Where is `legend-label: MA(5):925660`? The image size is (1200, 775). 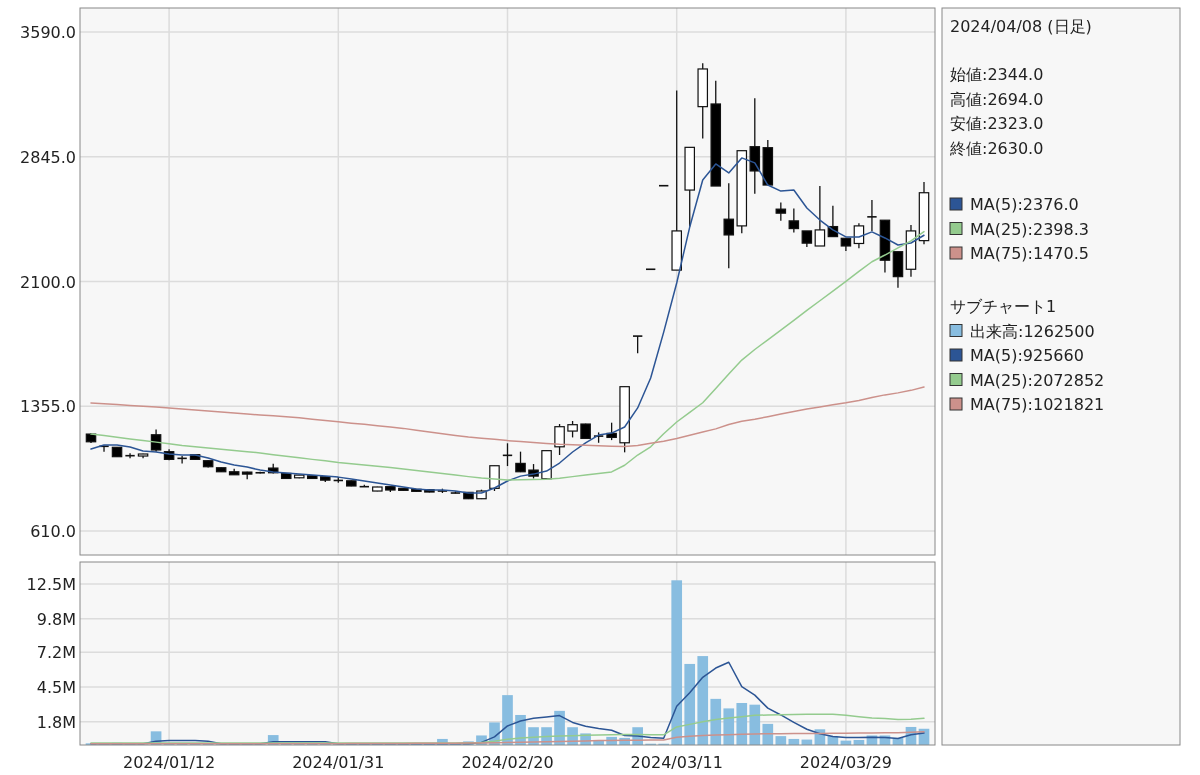 legend-label: MA(5):925660 is located at coordinates (1027, 355).